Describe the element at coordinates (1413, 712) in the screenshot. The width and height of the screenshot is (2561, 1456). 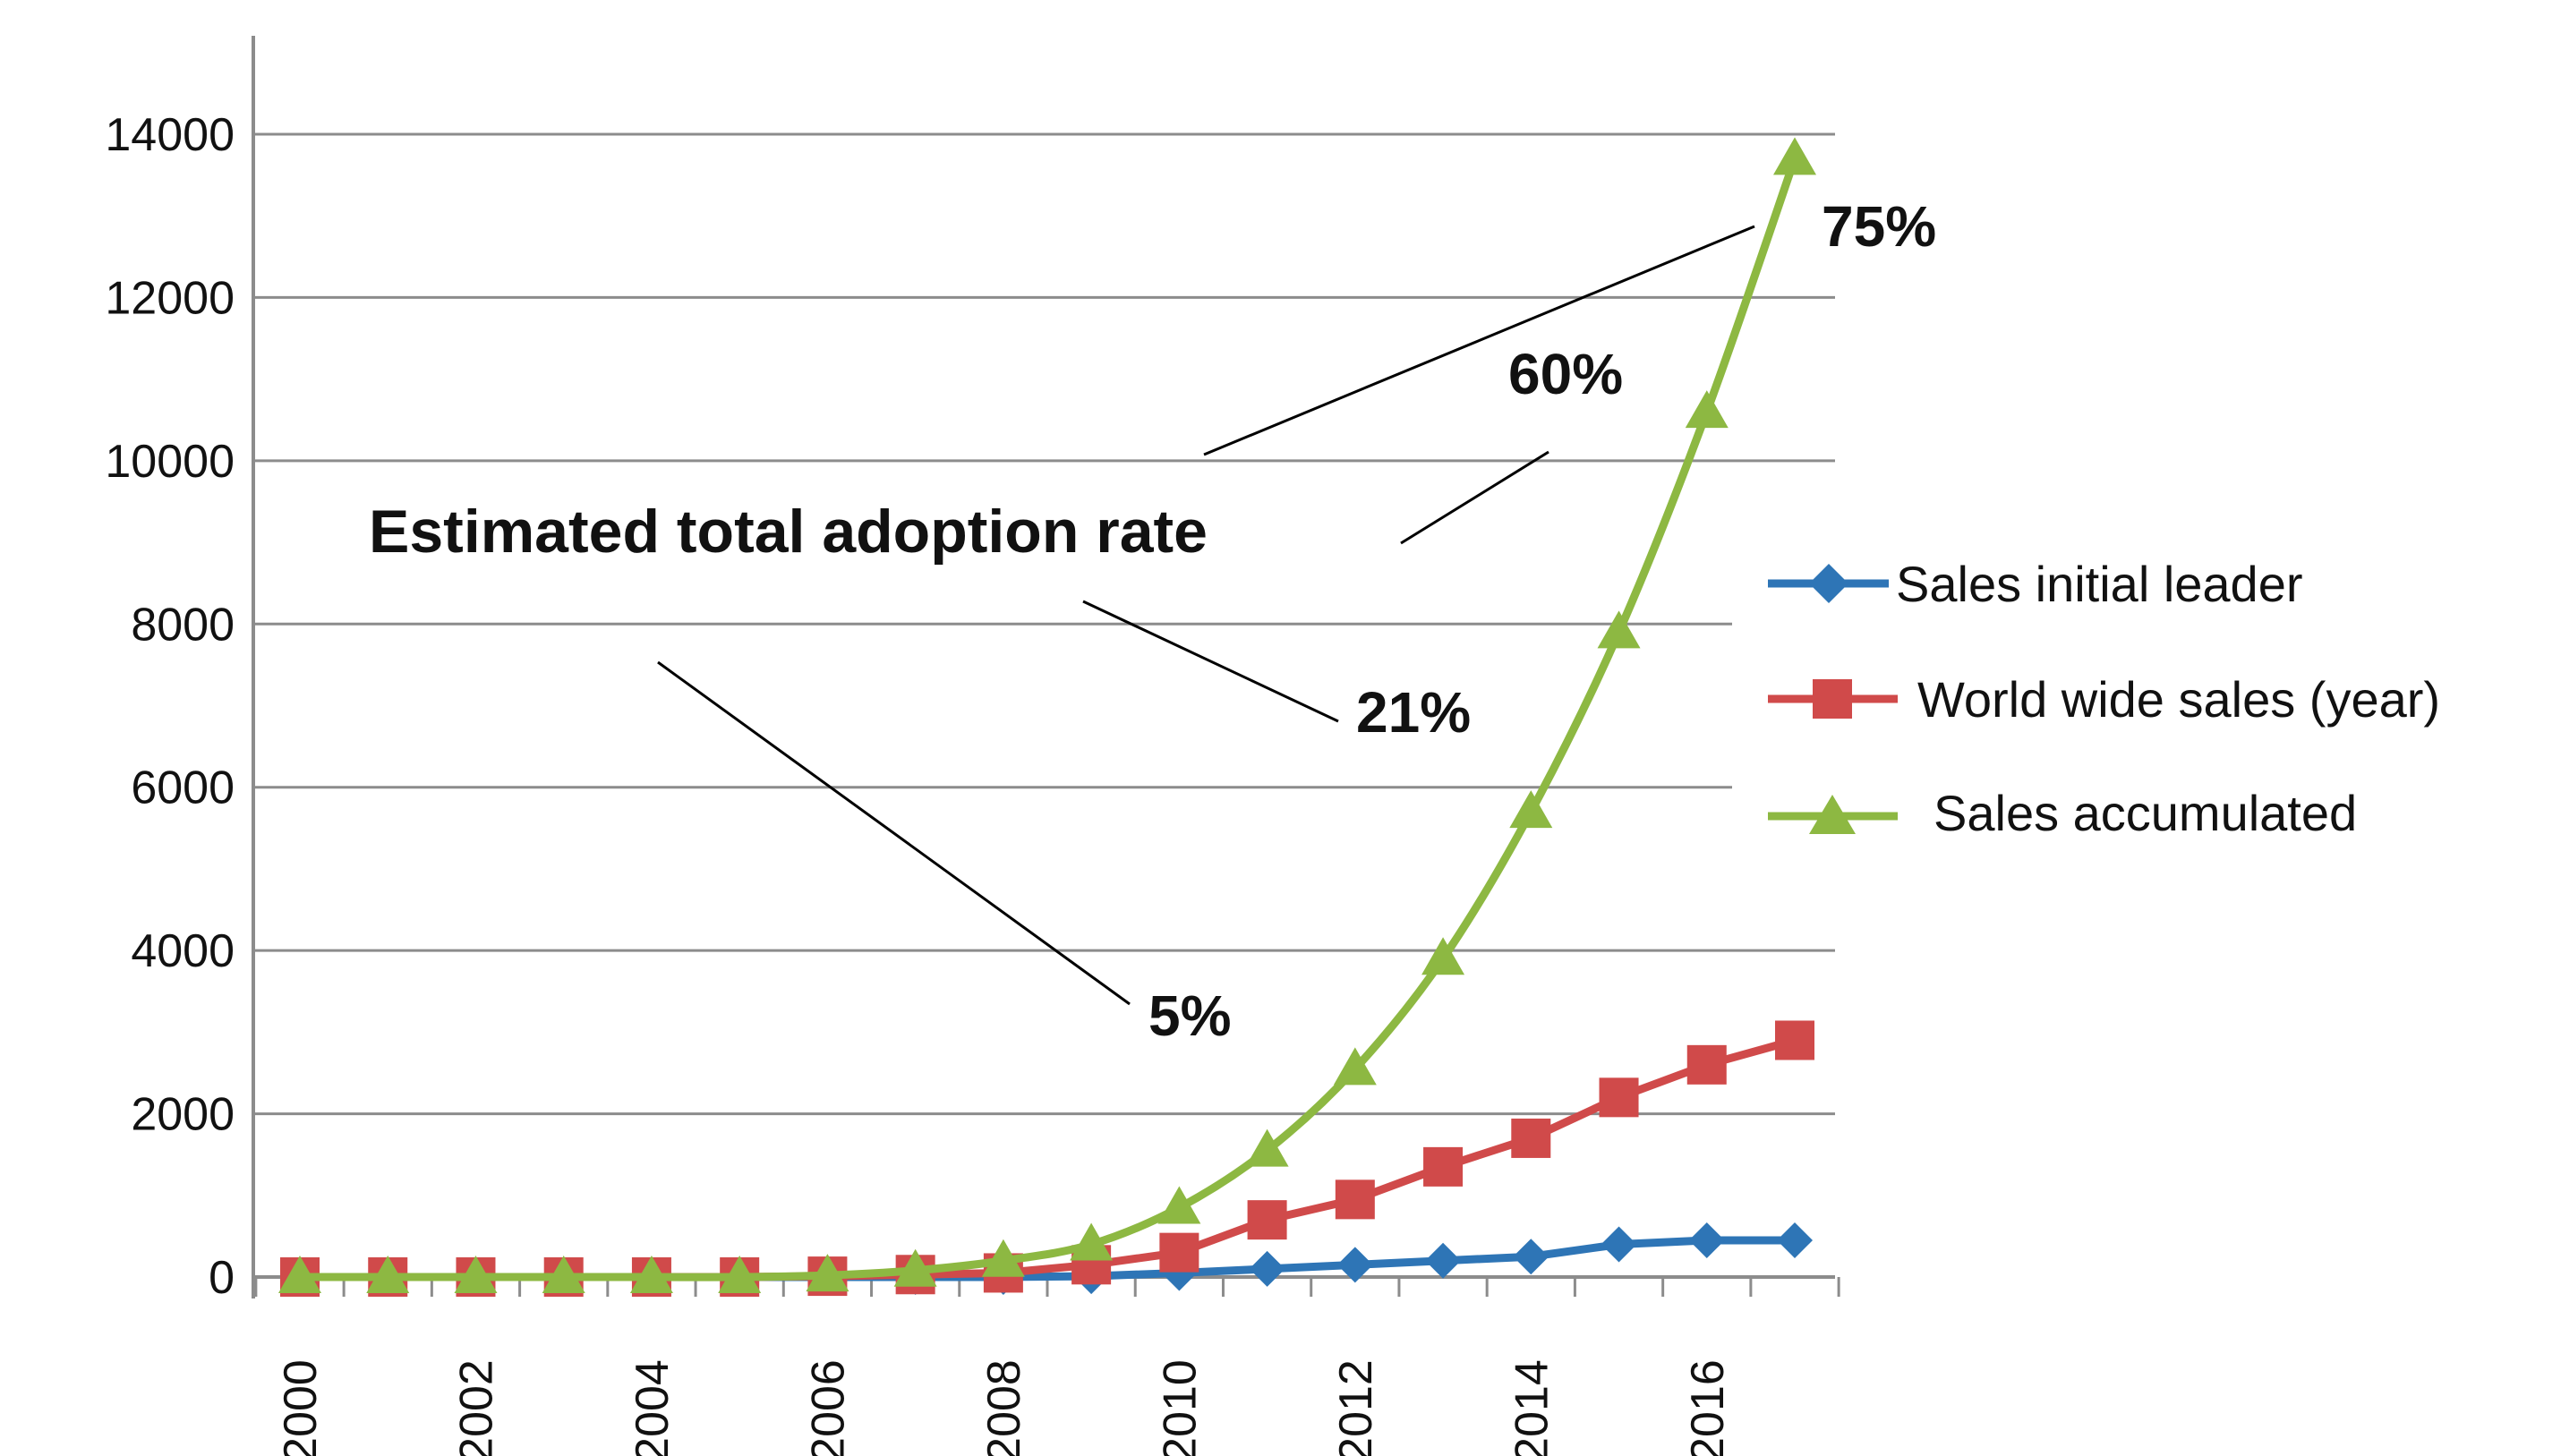
I see `annotation-21-percent: 21%` at that location.